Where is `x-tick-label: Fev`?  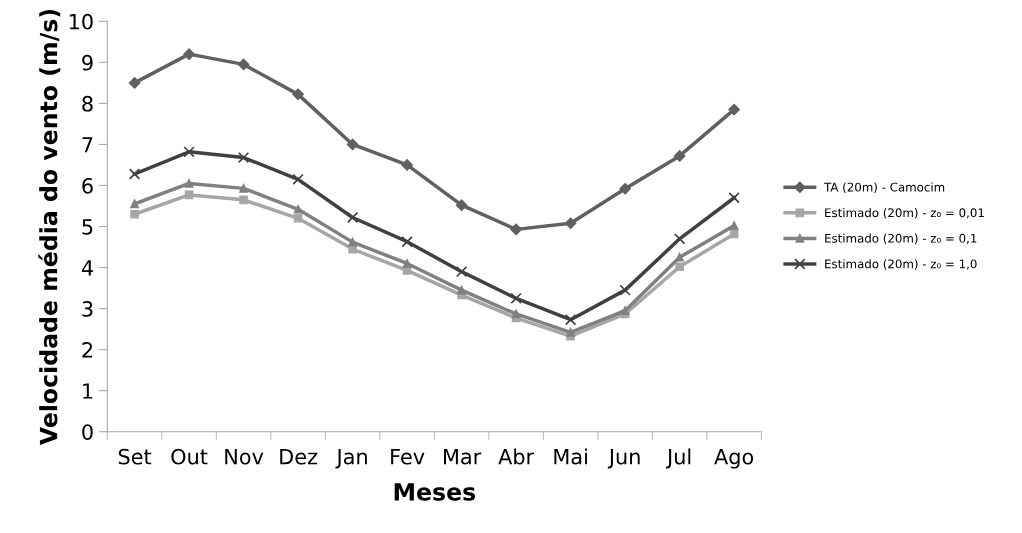
x-tick-label: Fev is located at coordinates (408, 457).